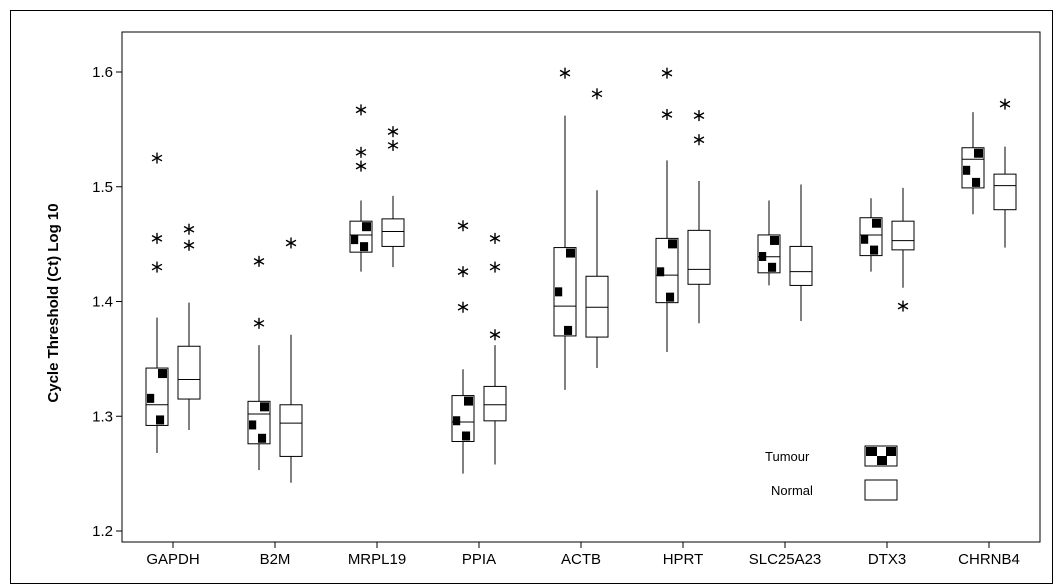  Describe the element at coordinates (102, 416) in the screenshot. I see `y-tick-label: 1.3` at that location.